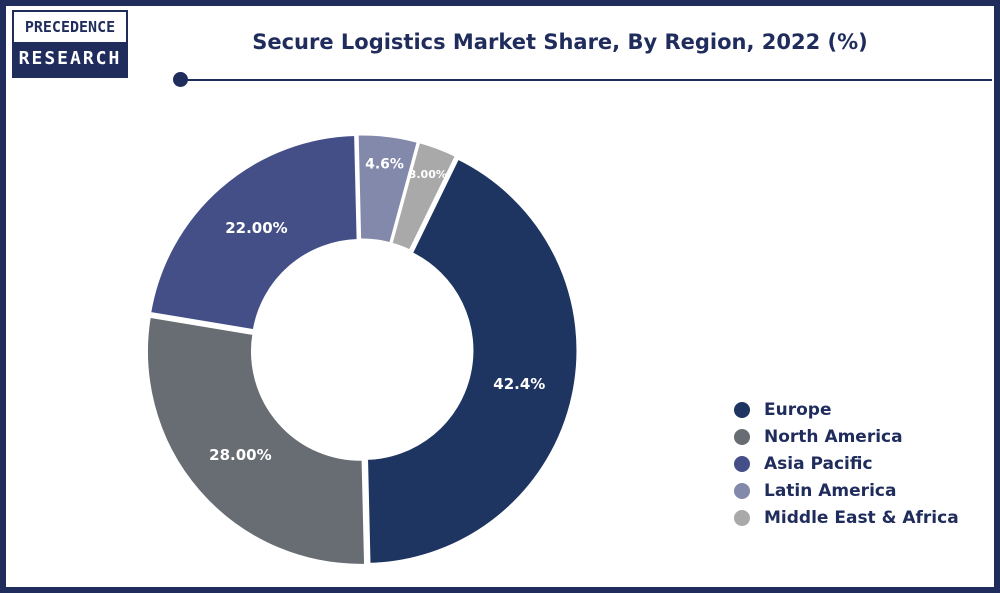 The image size is (1000, 593). I want to click on legend-swatch-asia-pacific, so click(742, 463).